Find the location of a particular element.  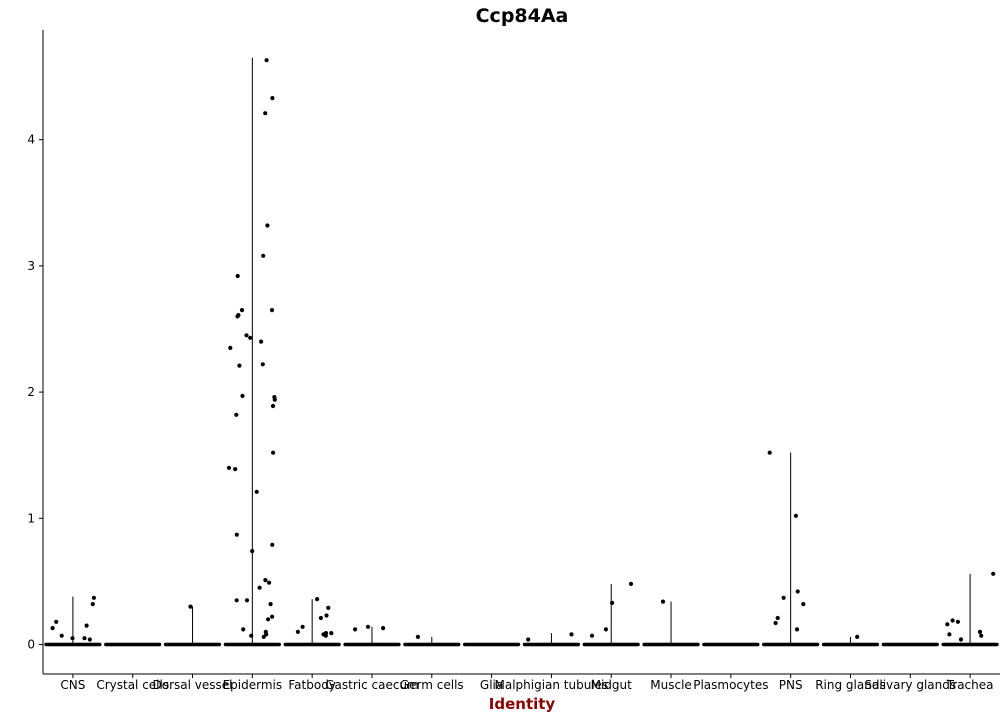

chart-title: Ccp84Aa is located at coordinates (522, 16).